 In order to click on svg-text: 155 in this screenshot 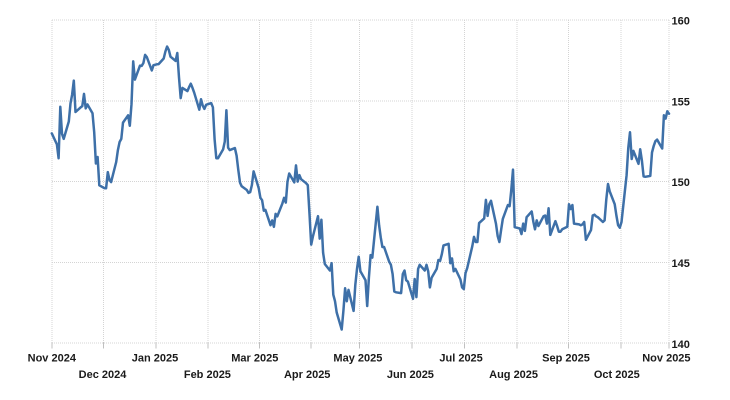, I will do `click(681, 102)`.